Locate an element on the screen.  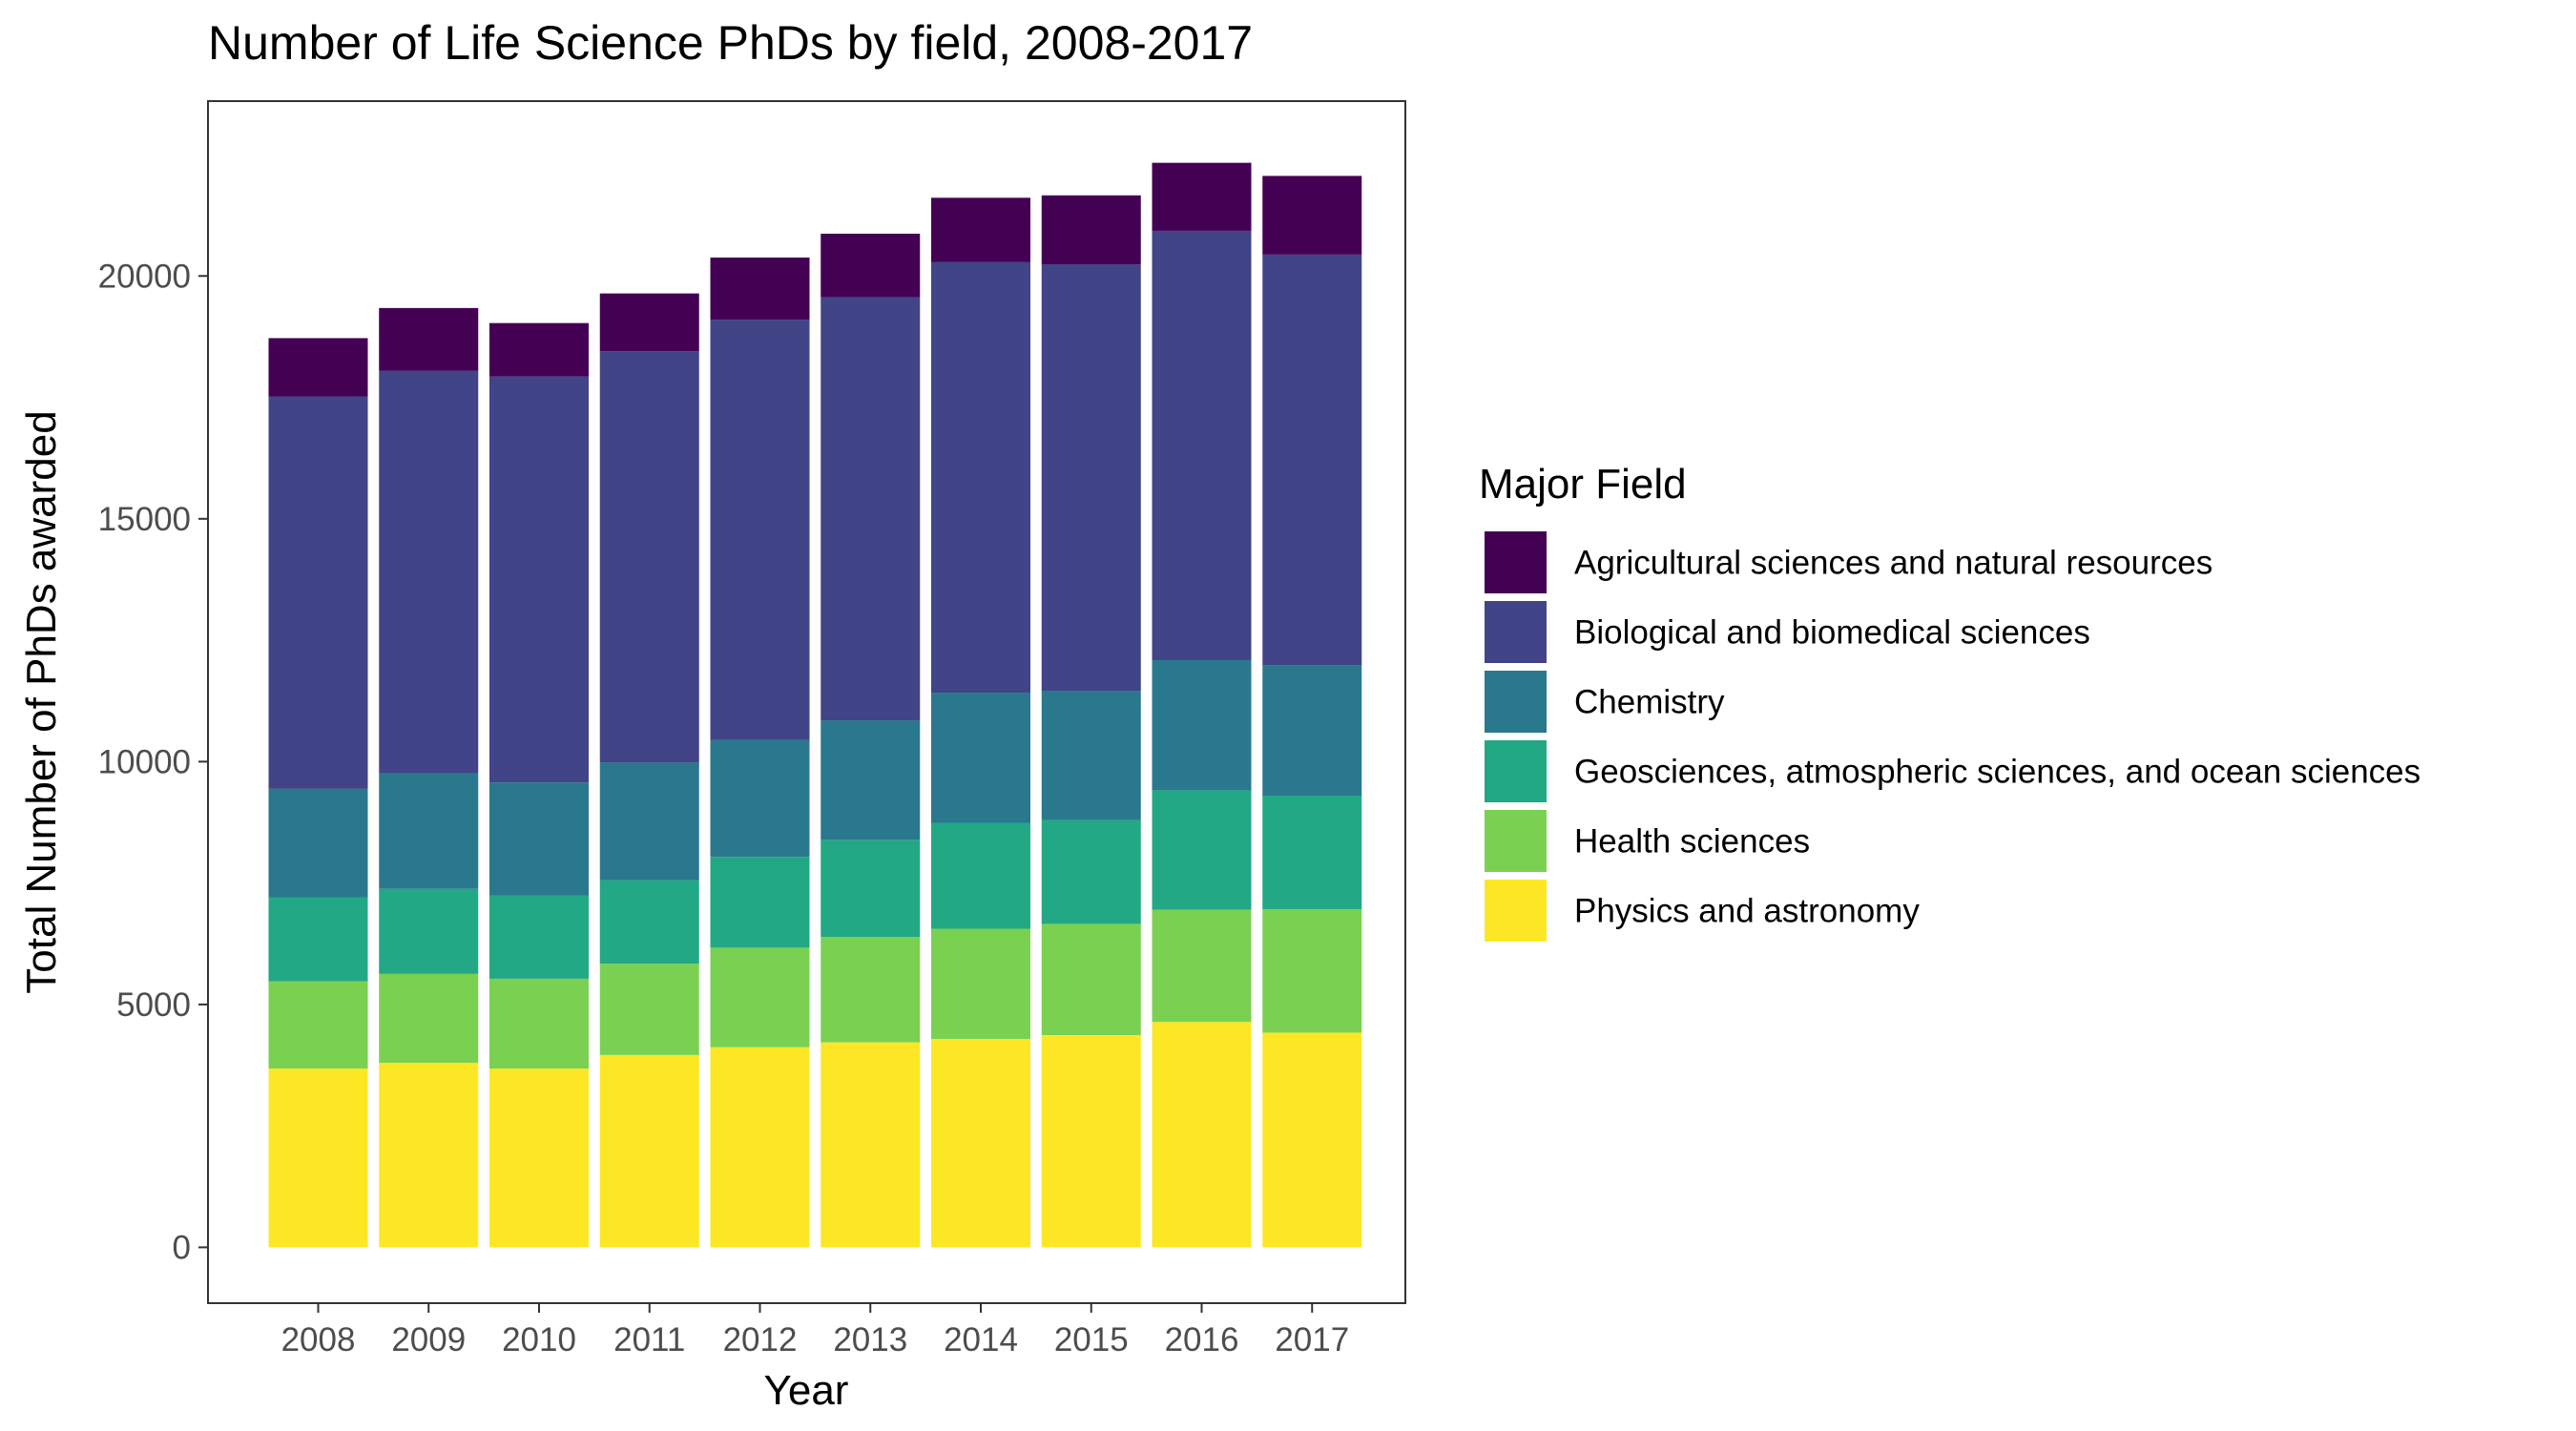
x-tick-label: 2011 is located at coordinates (649, 1340).